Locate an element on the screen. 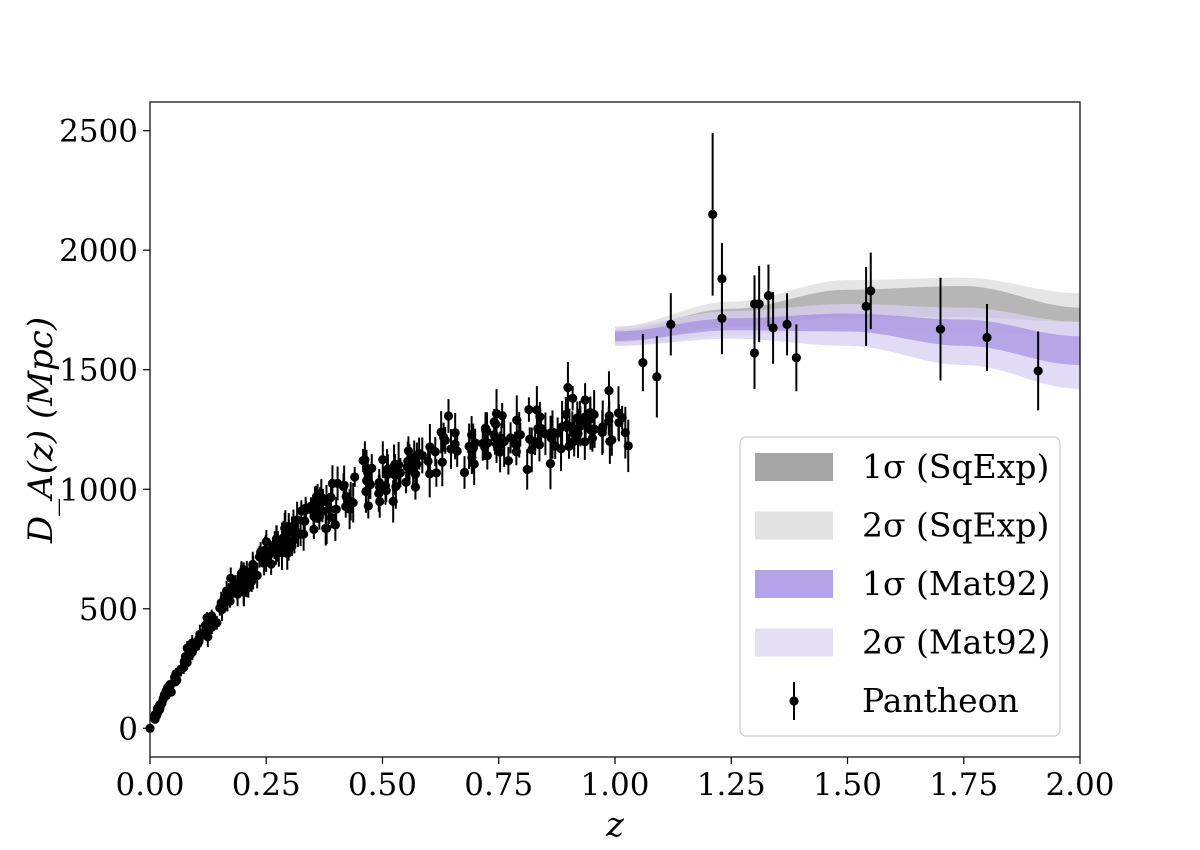 This screenshot has width=1200, height=850. y-axis-label: D_A(z) (Mpc) is located at coordinates (41, 430).